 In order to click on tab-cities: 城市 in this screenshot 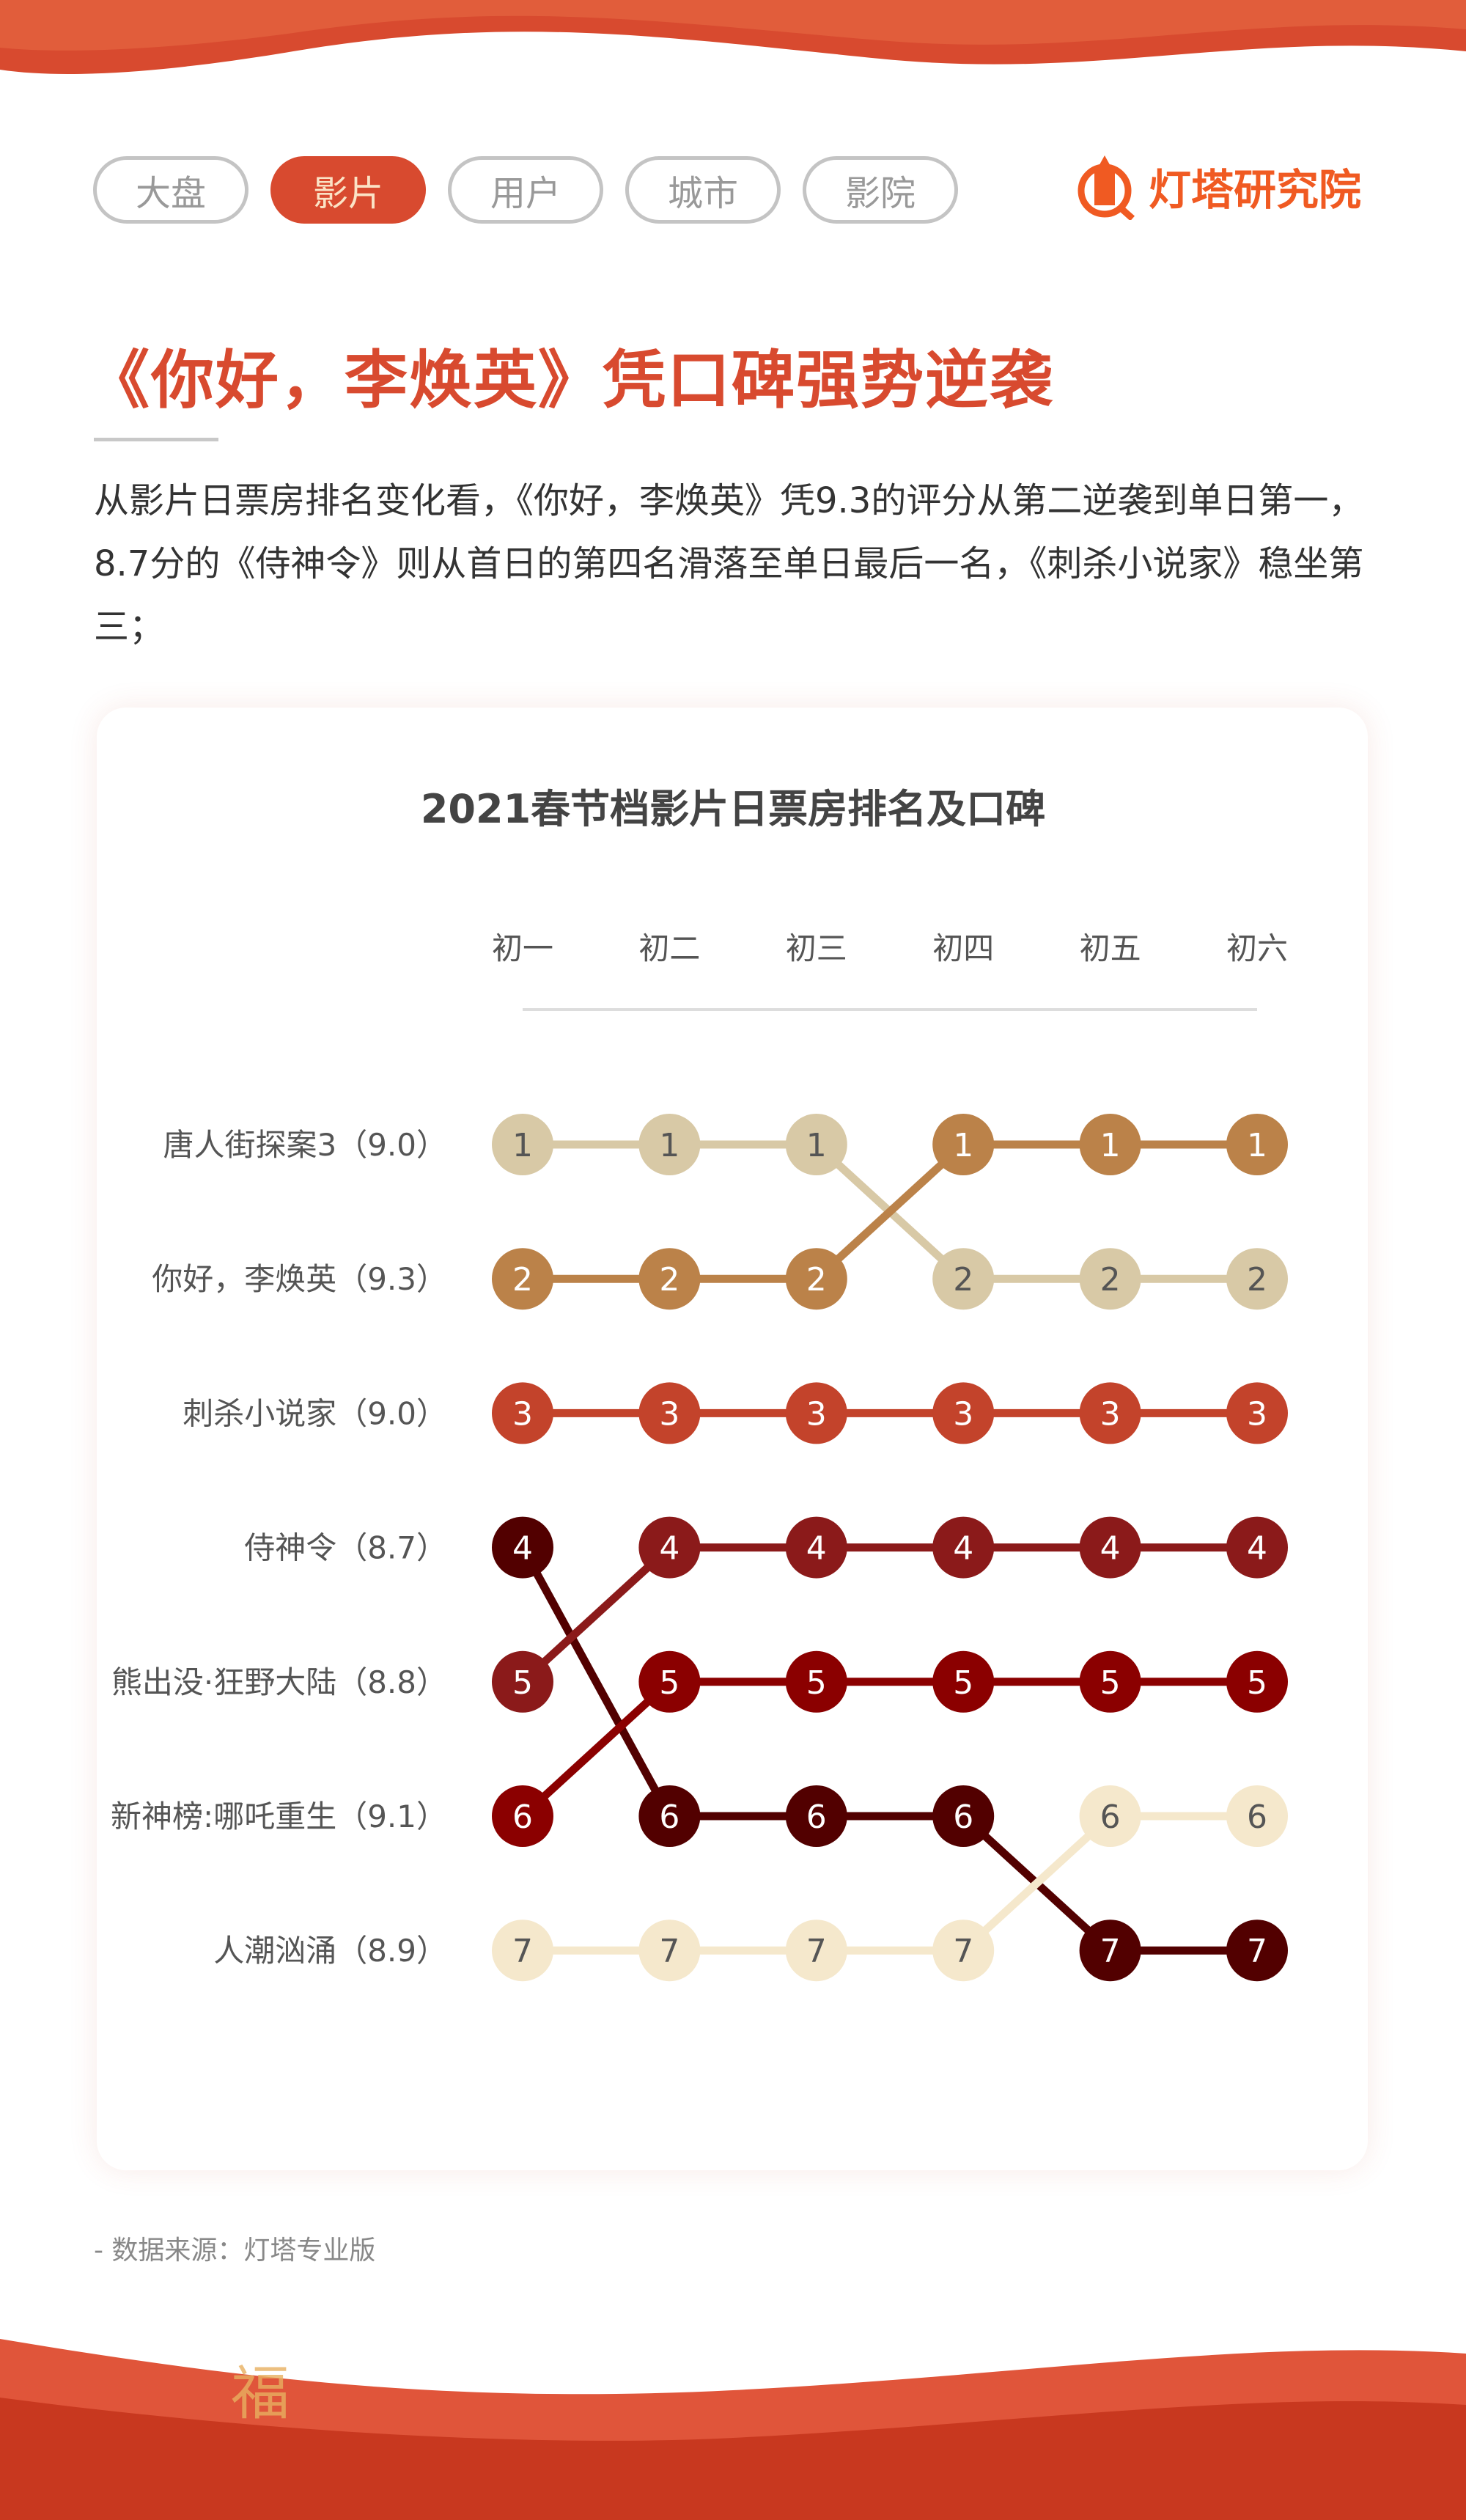, I will do `click(703, 190)`.